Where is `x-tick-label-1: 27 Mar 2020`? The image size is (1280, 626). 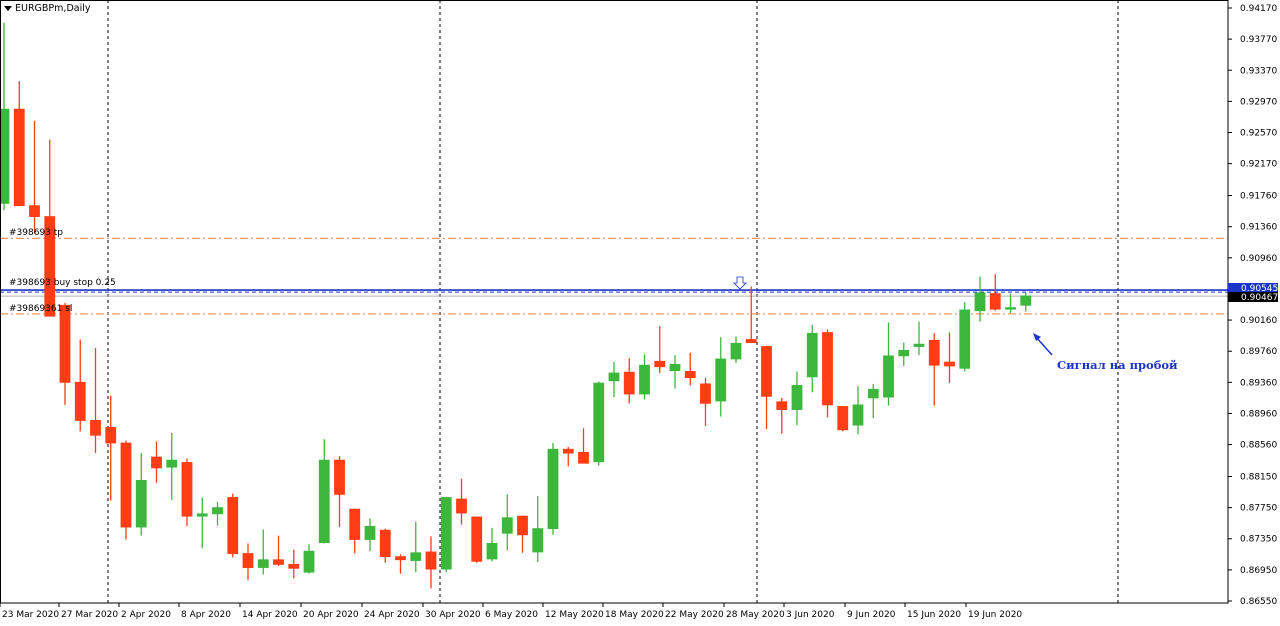 x-tick-label-1: 27 Mar 2020 is located at coordinates (89, 615).